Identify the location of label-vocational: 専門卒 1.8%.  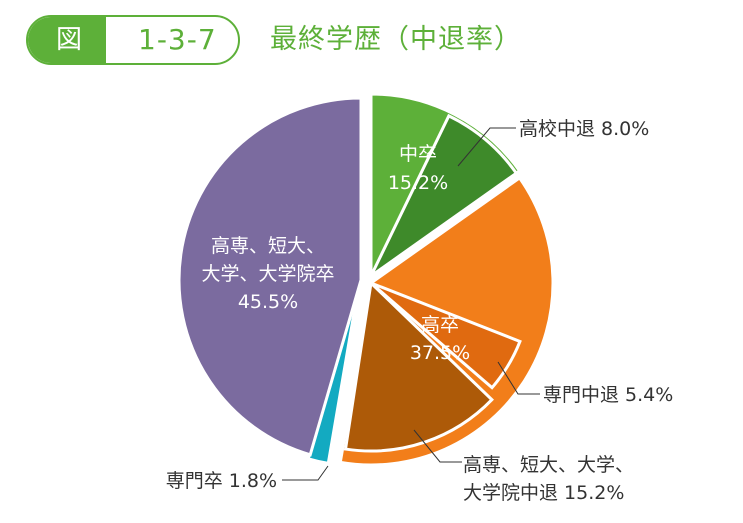
(221, 481).